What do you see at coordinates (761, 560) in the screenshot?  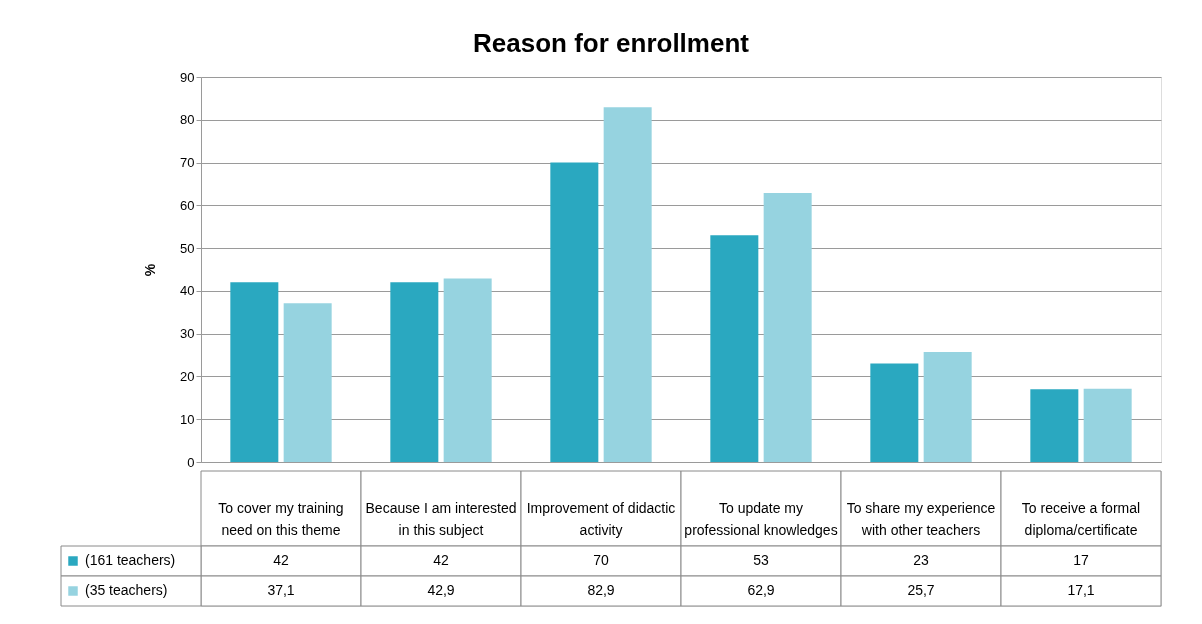 I see `data-label: 53` at bounding box center [761, 560].